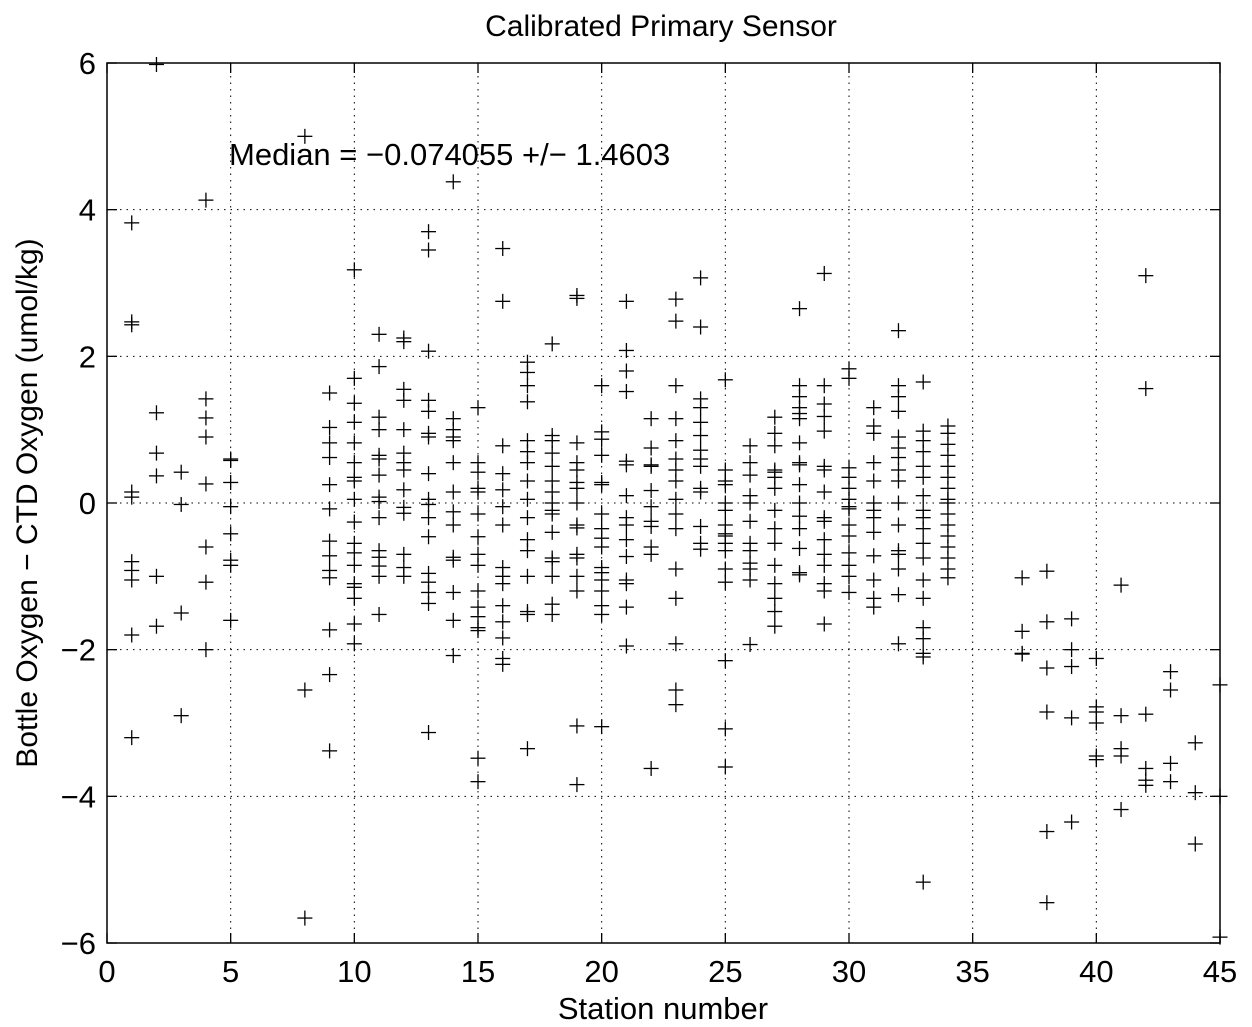 Image resolution: width=1252 pixels, height=1027 pixels. Describe the element at coordinates (601, 971) in the screenshot. I see `x-tick-label: 20` at that location.